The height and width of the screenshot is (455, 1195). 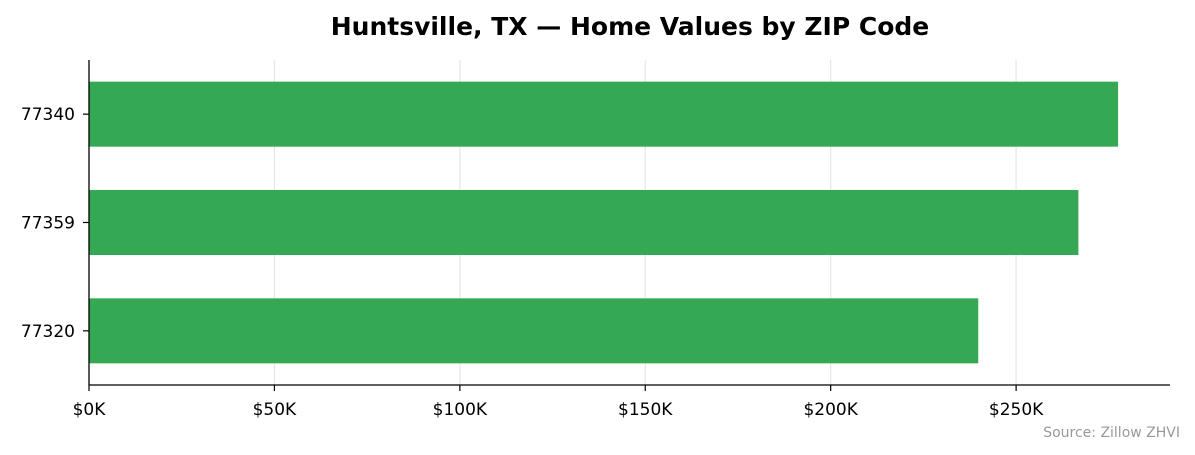 What do you see at coordinates (48, 115) in the screenshot?
I see `y-tick-label: 77340` at bounding box center [48, 115].